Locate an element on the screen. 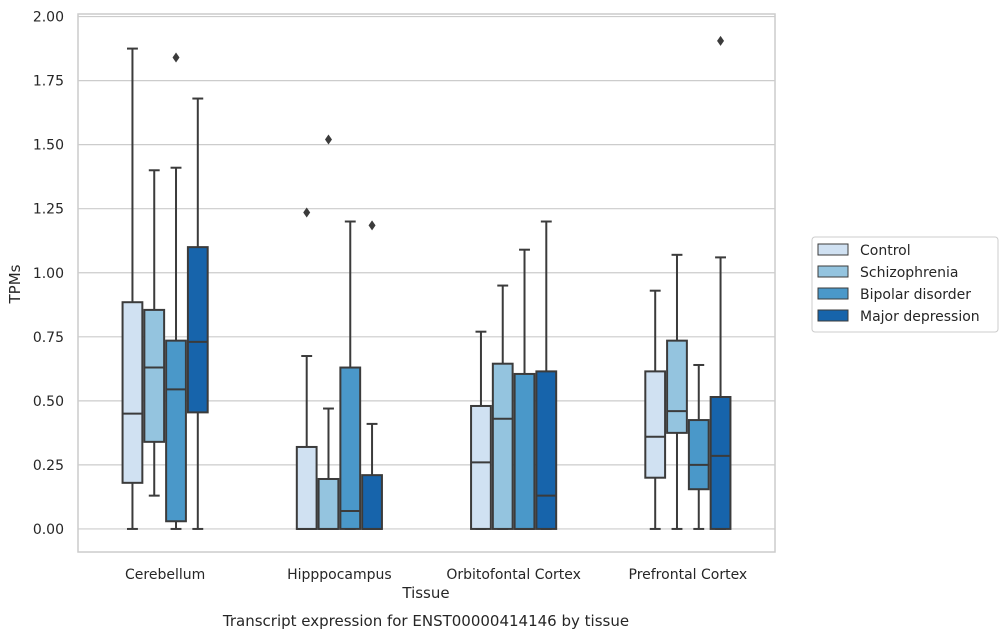 Image resolution: width=1007 pixels, height=639 pixels. y-tick-label: 1.50 is located at coordinates (48, 146).